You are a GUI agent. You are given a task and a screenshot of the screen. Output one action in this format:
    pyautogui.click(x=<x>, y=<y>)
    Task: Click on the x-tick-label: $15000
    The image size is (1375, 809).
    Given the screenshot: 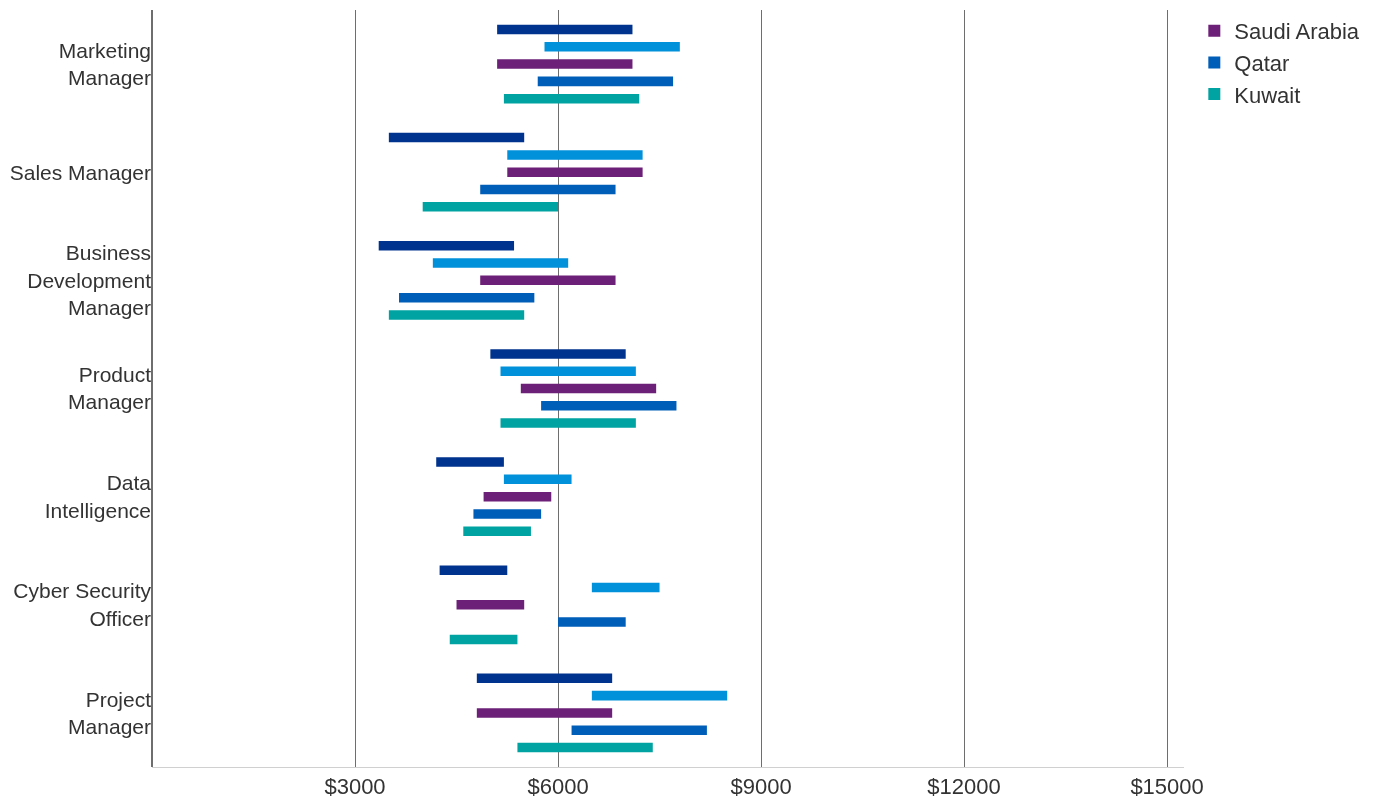 What is the action you would take?
    pyautogui.click(x=1167, y=787)
    